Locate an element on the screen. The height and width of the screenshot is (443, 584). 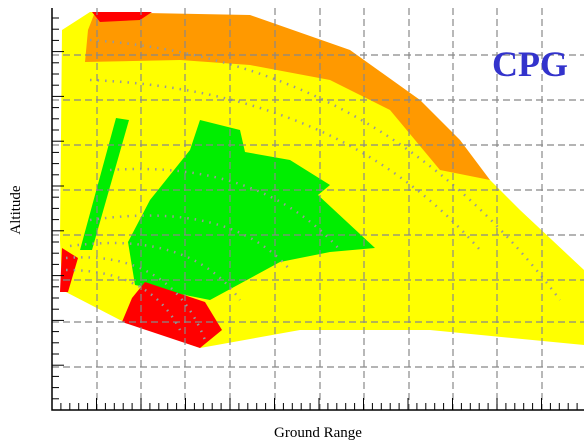
green-strip is located at coordinates (104, 184).